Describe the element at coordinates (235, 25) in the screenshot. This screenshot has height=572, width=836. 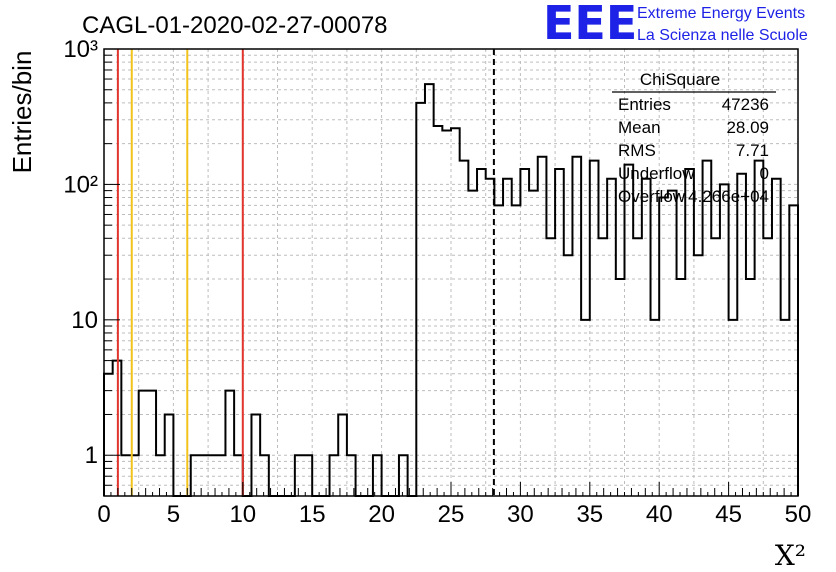
I see `chart-title: CAGL-01-2020-02-27-00078` at that location.